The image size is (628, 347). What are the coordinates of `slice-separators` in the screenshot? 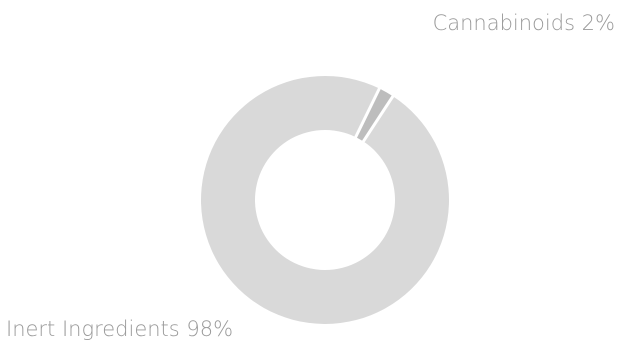 It's located at (374, 115).